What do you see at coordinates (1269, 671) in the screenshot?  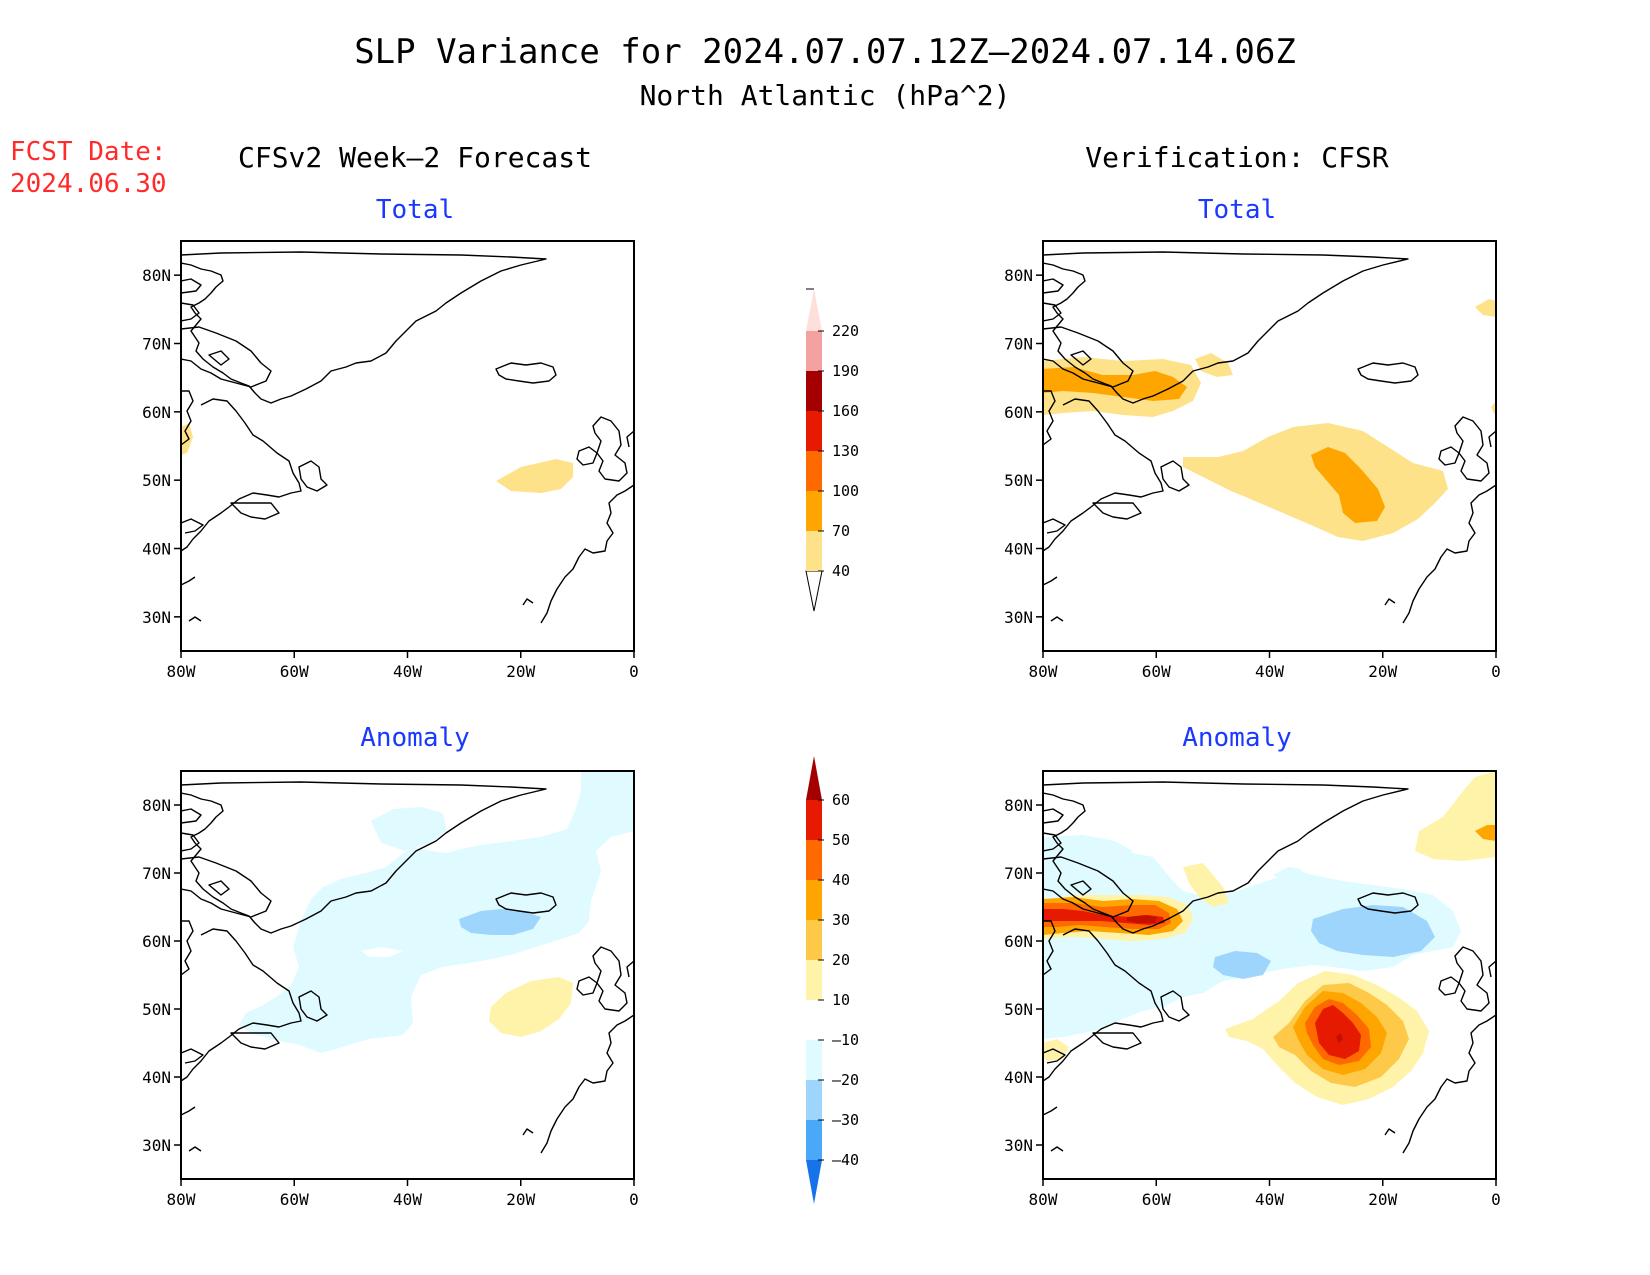 I see `lon-tick-label-verification-total: 40W` at bounding box center [1269, 671].